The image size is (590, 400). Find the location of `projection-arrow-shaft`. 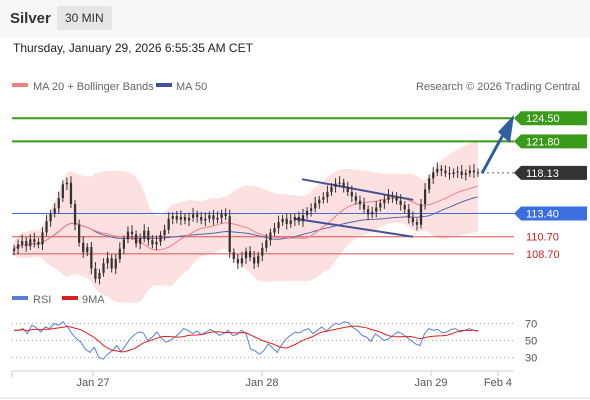

projection-arrow-shaft is located at coordinates (494, 151).